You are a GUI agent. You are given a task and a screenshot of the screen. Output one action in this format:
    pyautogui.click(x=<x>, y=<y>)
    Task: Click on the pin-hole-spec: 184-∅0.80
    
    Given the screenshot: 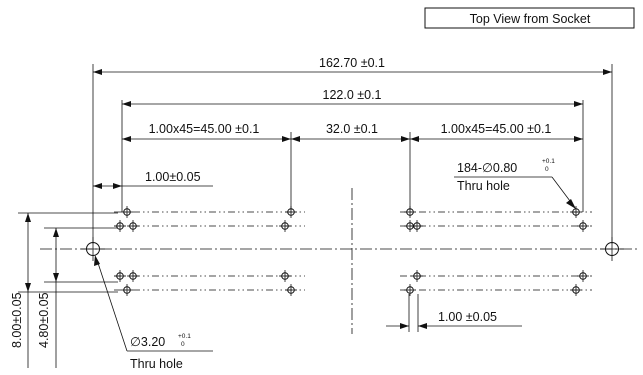 What is the action you would take?
    pyautogui.click(x=487, y=168)
    